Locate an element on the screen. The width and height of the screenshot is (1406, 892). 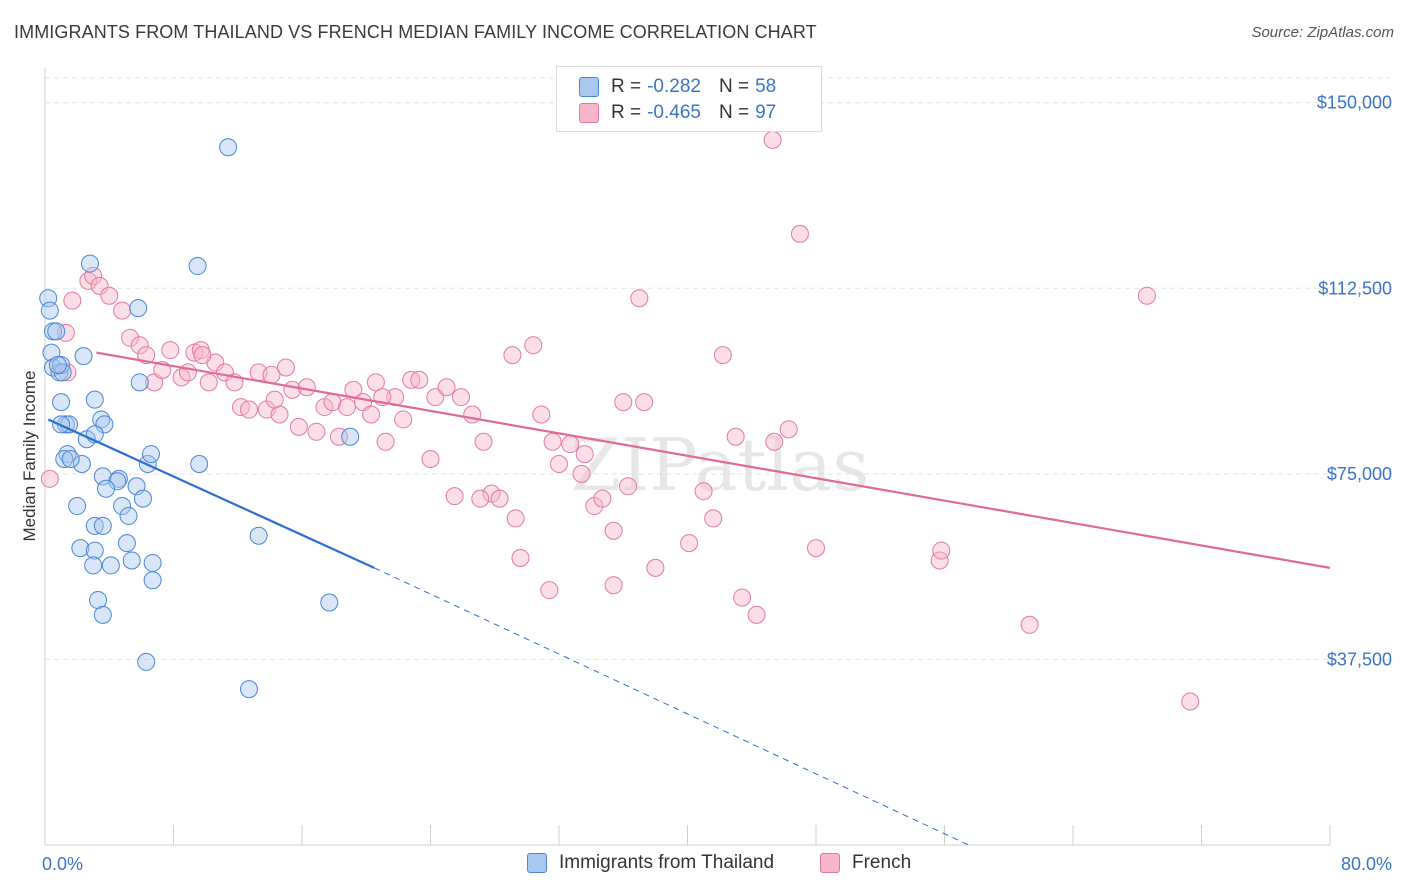
r-label: R = is located at coordinates (626, 112).